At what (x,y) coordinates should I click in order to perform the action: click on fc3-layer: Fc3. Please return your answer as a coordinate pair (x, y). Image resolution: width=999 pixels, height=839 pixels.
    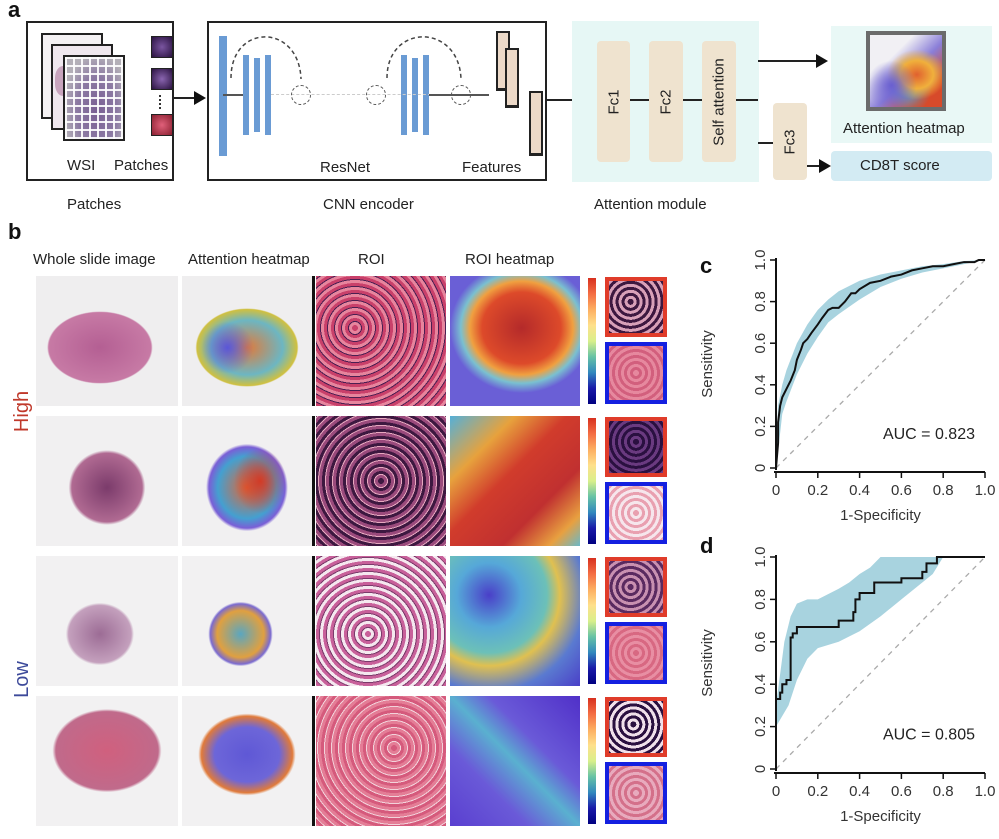
    Looking at the image, I should click on (790, 141).